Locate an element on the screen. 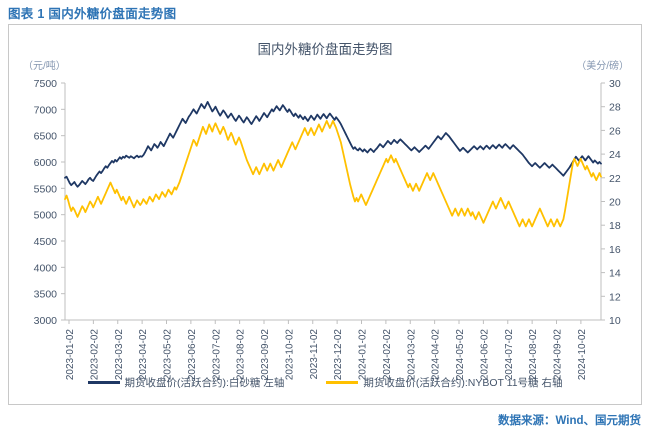 Image resolution: width=651 pixels, height=435 pixels. y-axis-tick-label: 5500 is located at coordinates (46, 189).